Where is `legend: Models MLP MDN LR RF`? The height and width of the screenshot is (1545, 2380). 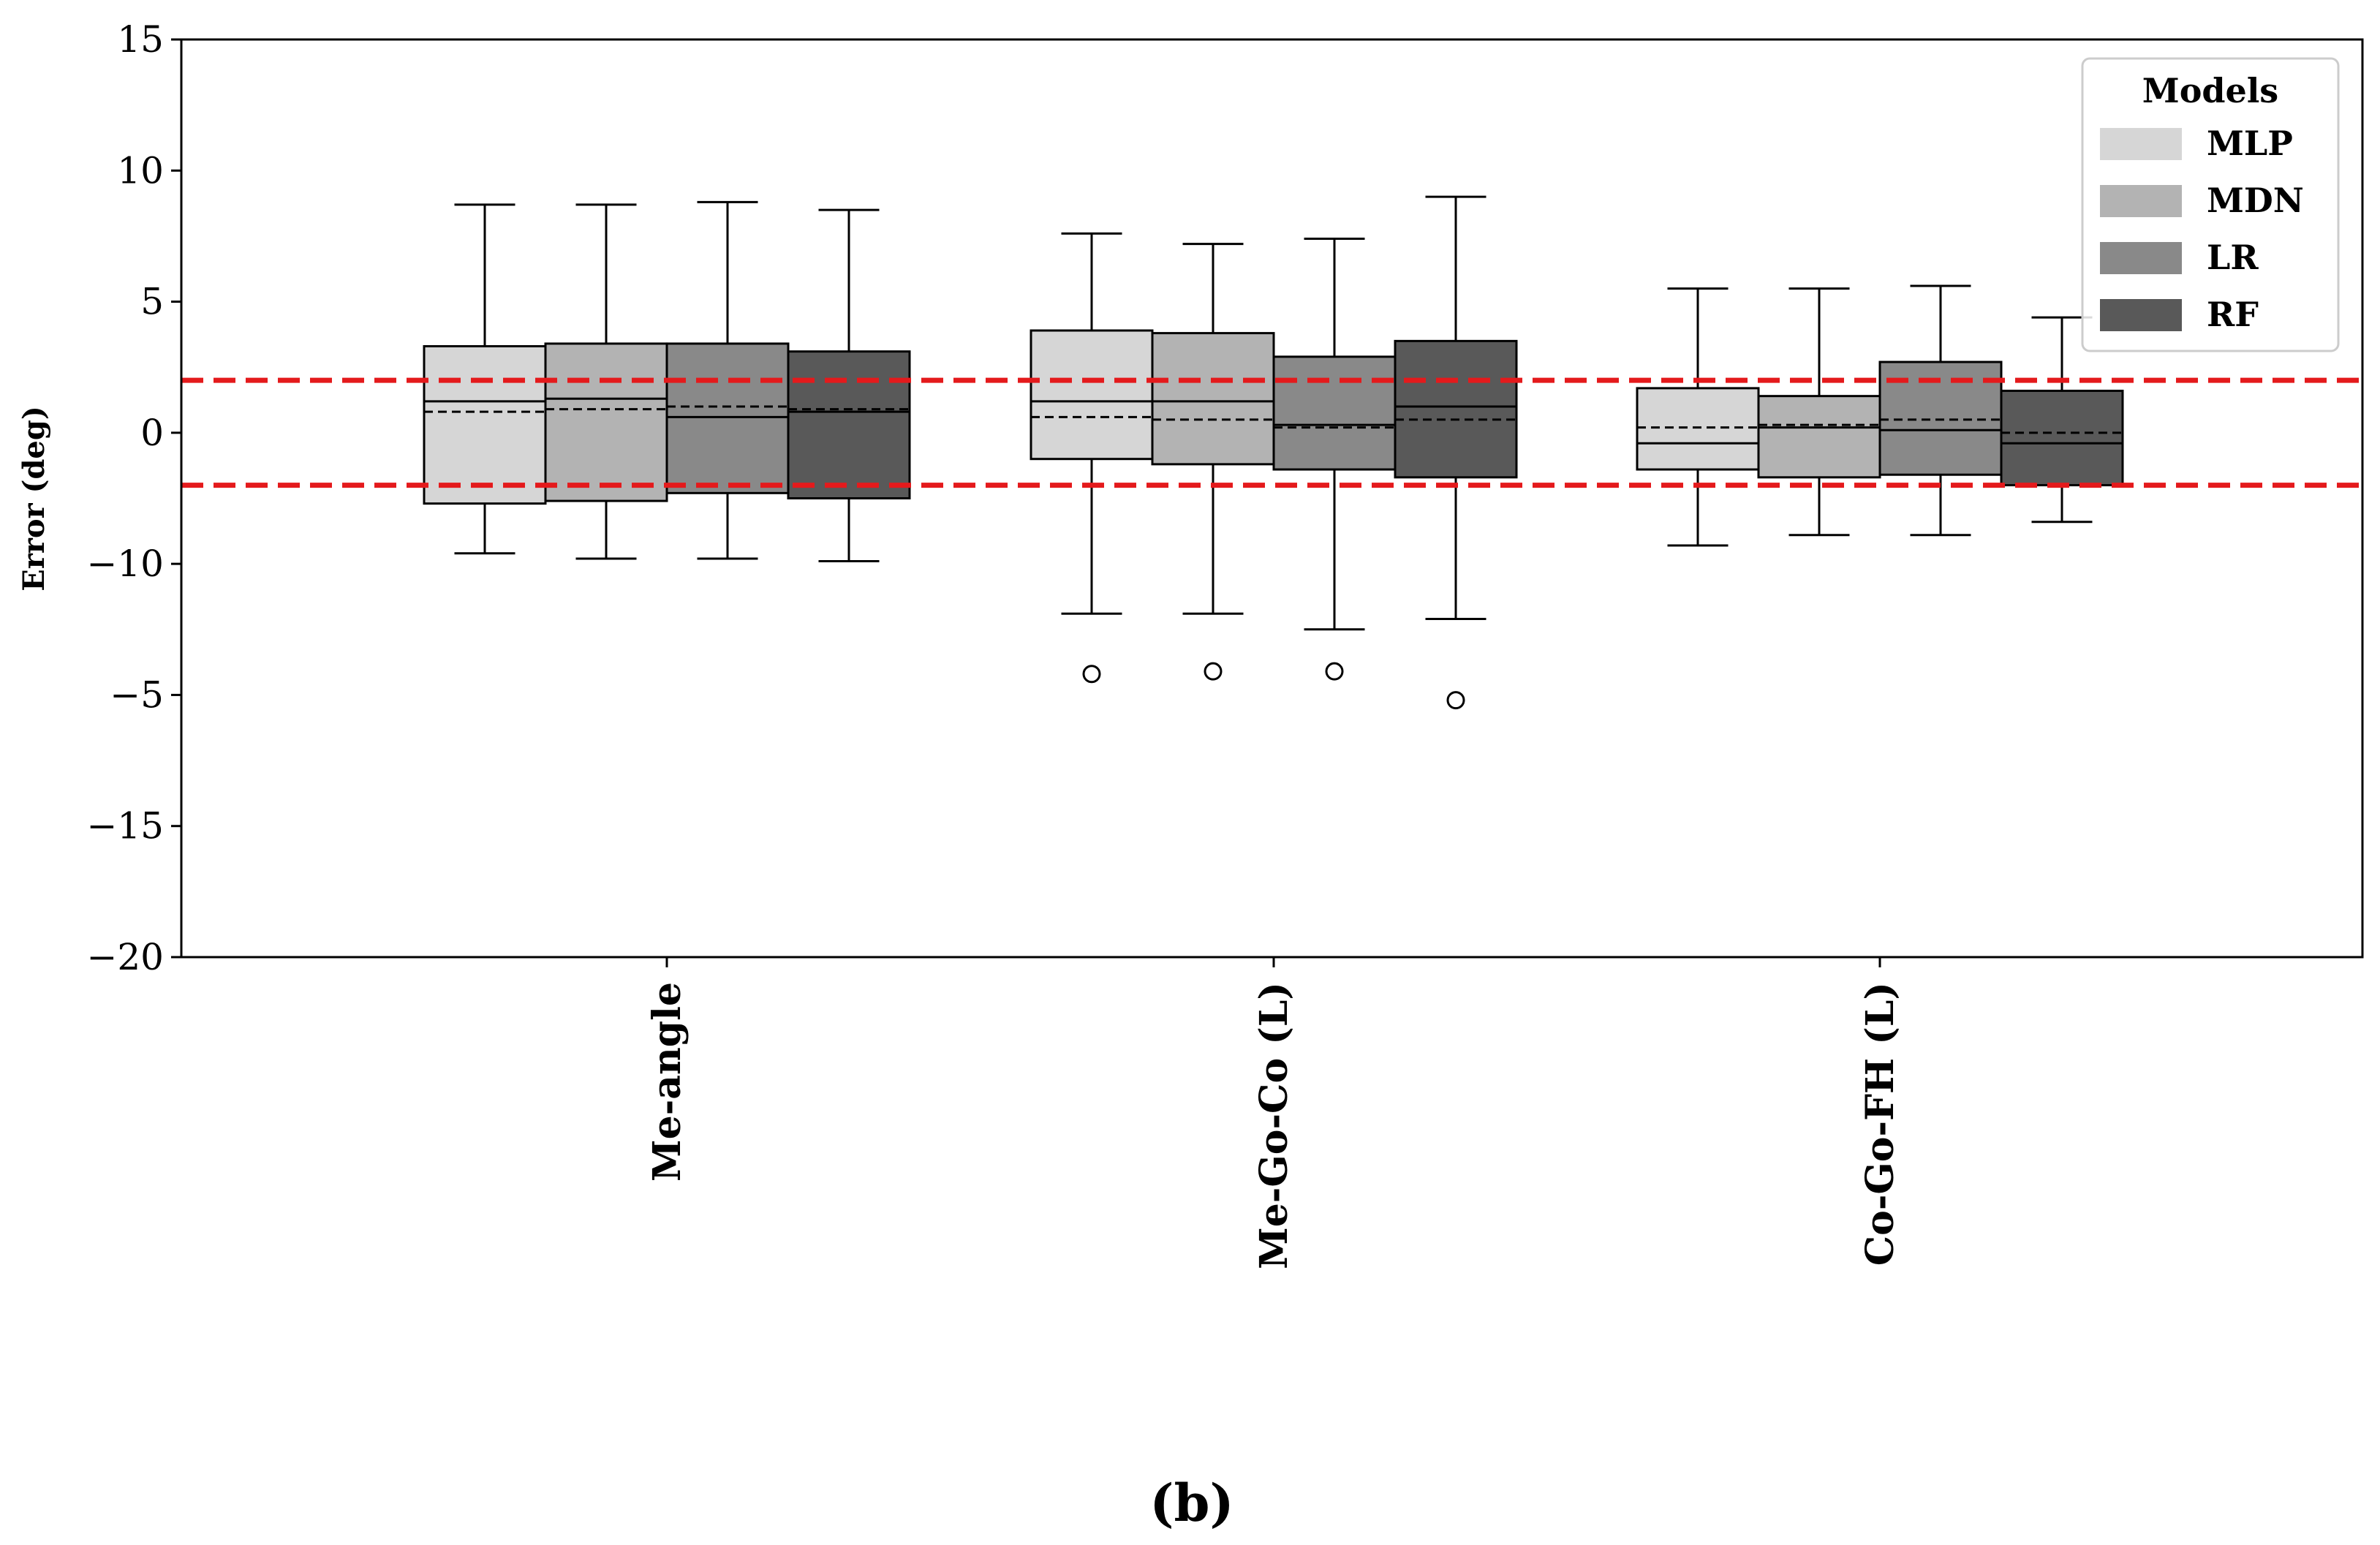
legend: Models MLP MDN LR RF is located at coordinates (2210, 204).